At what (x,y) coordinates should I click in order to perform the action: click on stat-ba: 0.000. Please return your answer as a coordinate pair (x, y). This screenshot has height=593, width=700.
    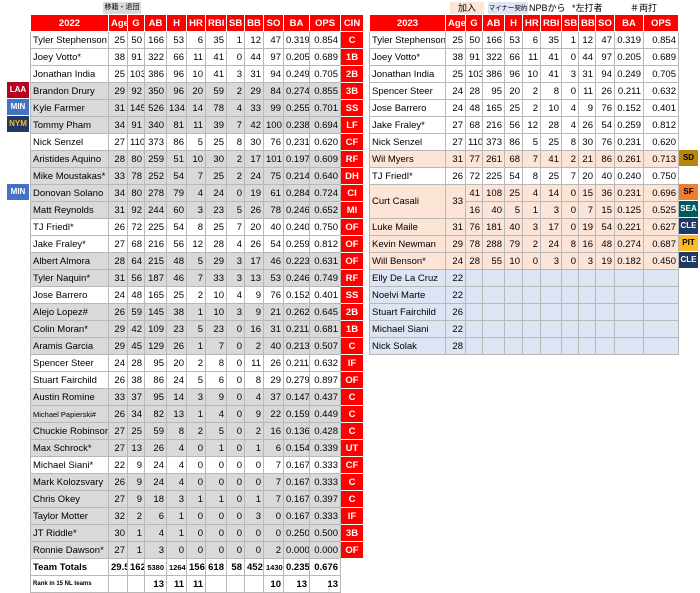
    Looking at the image, I should click on (296, 550).